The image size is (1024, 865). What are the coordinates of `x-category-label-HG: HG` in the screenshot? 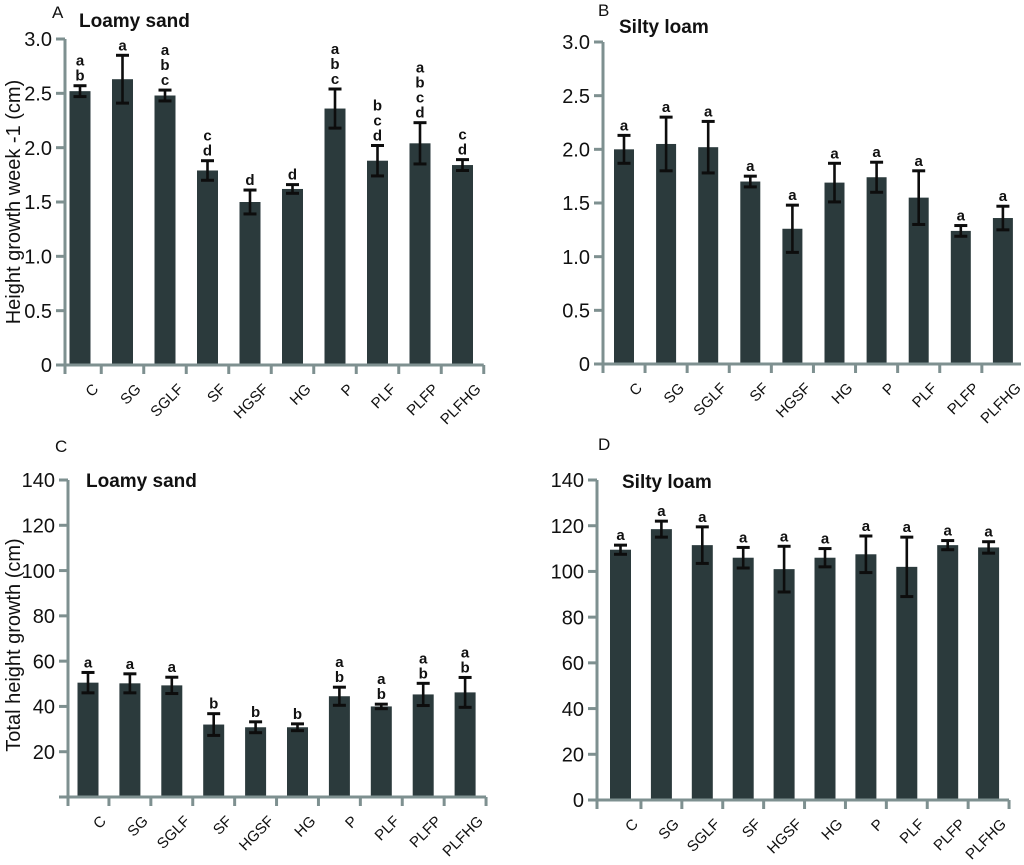 It's located at (842, 394).